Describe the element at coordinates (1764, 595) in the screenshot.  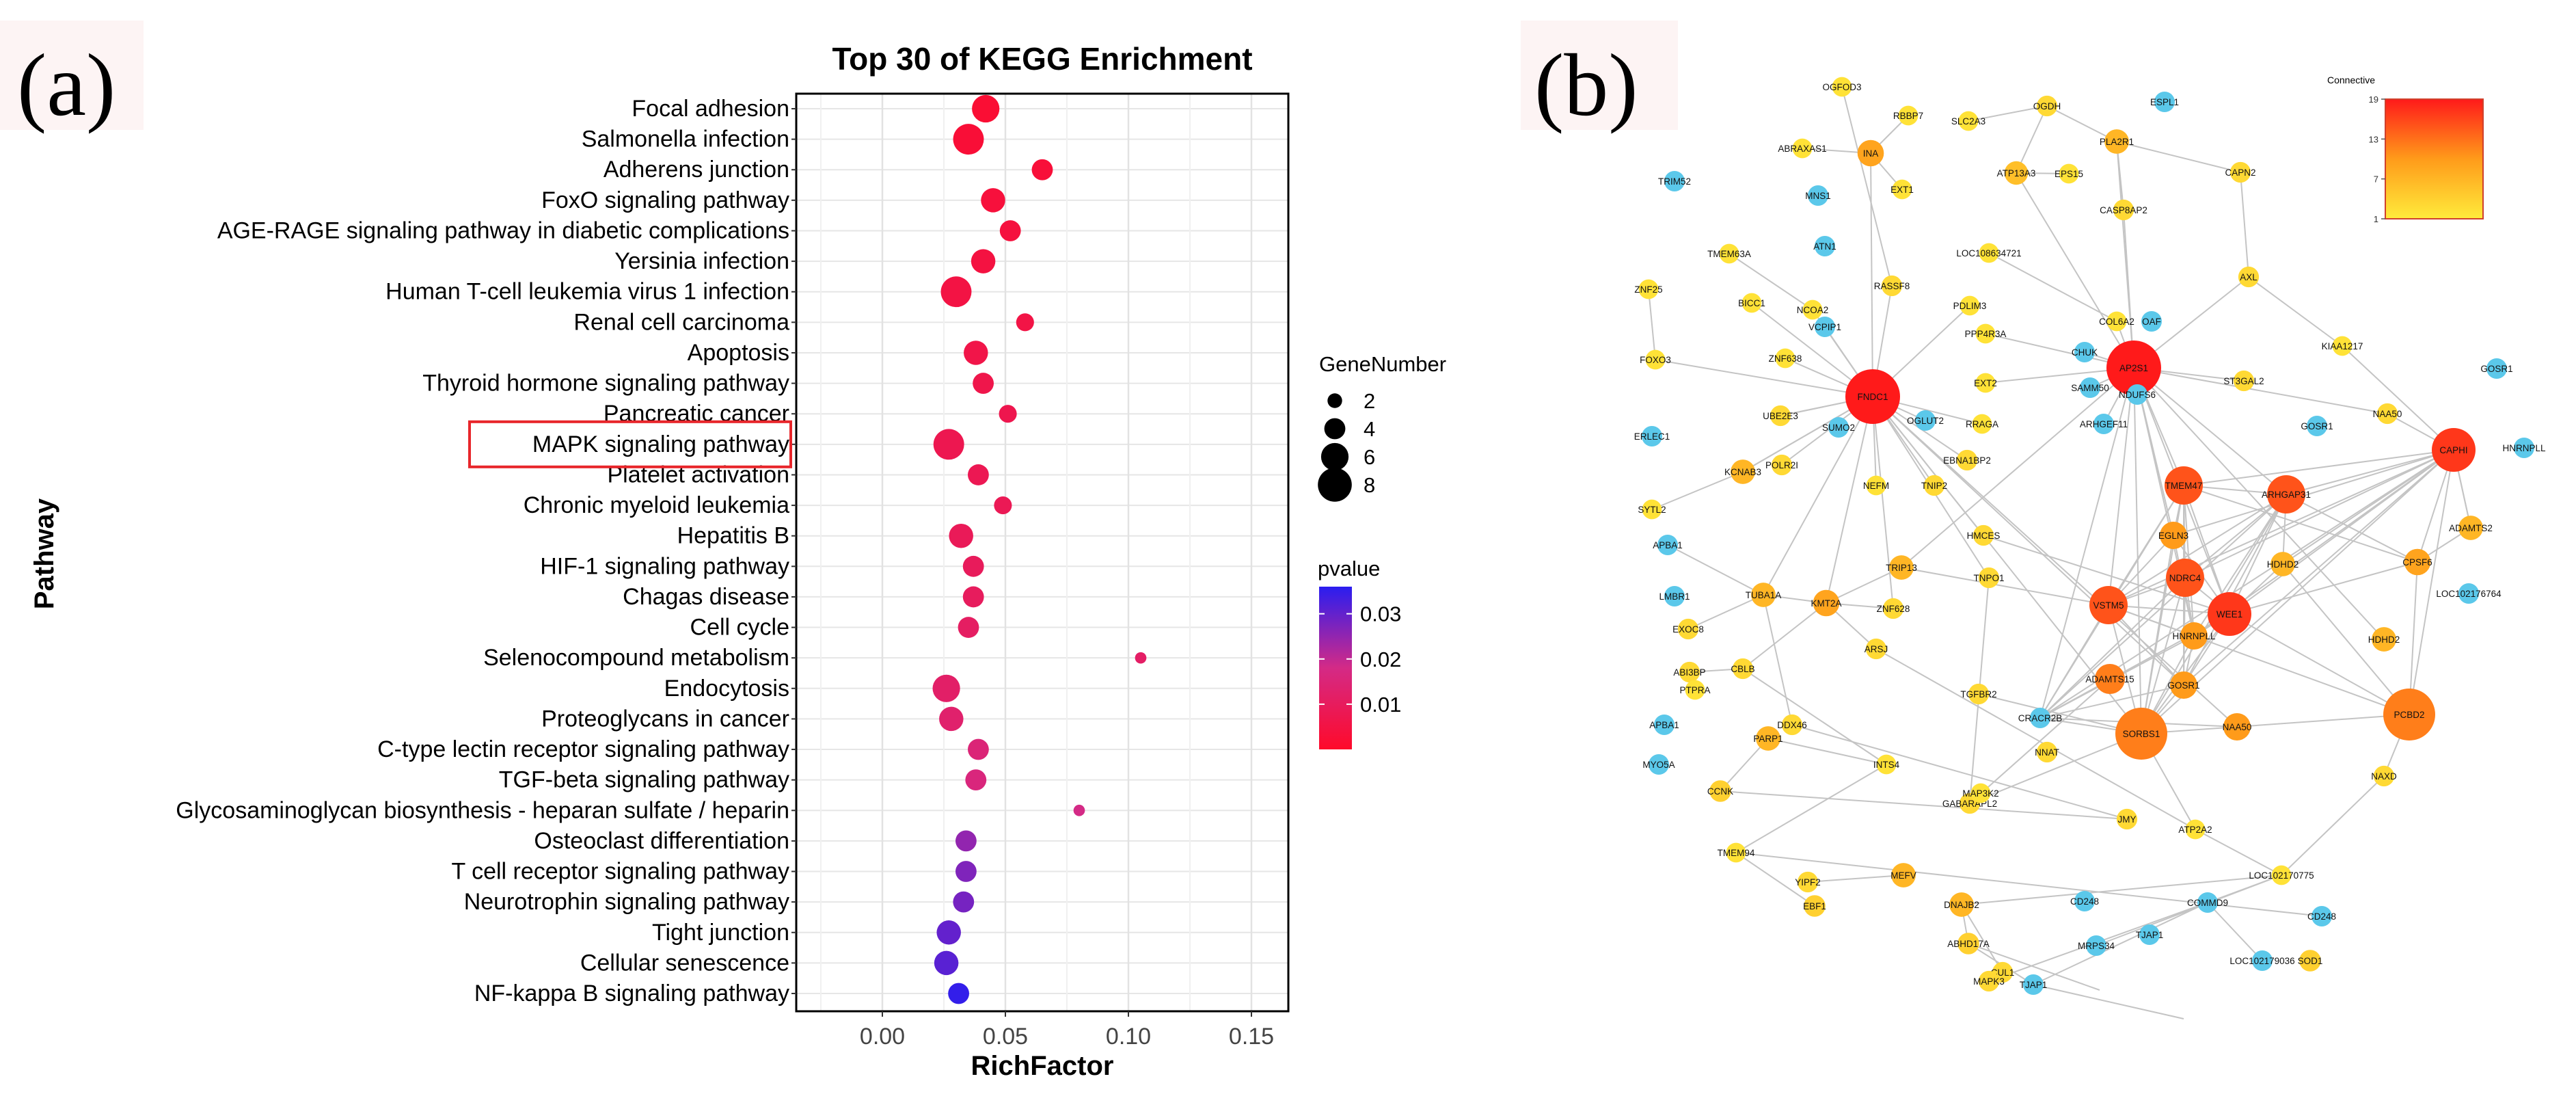
I see `network-node-label: TUBA1A` at that location.